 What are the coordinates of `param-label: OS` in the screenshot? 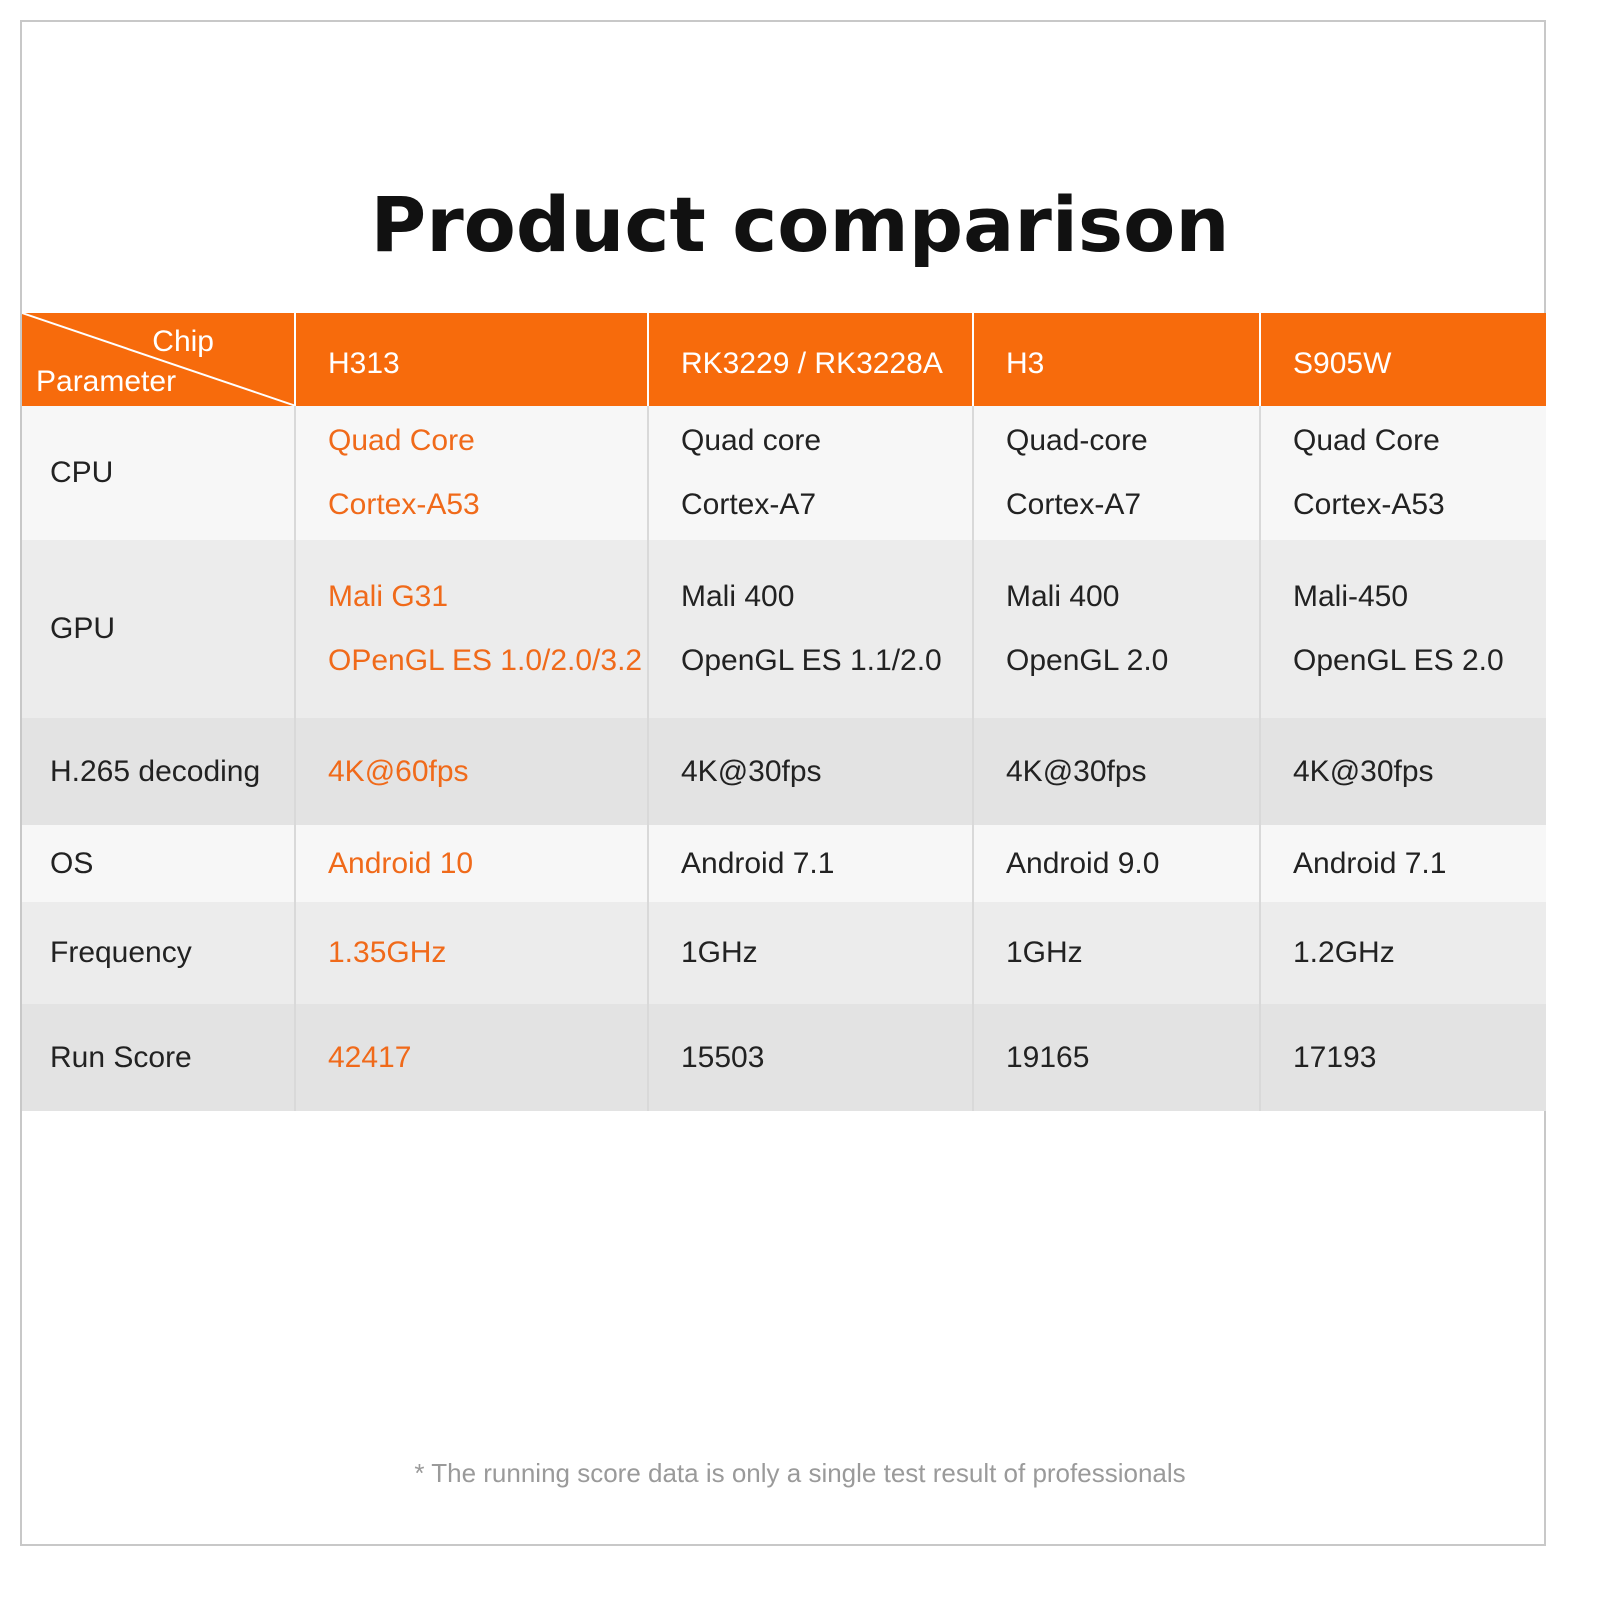 It's located at (159, 863).